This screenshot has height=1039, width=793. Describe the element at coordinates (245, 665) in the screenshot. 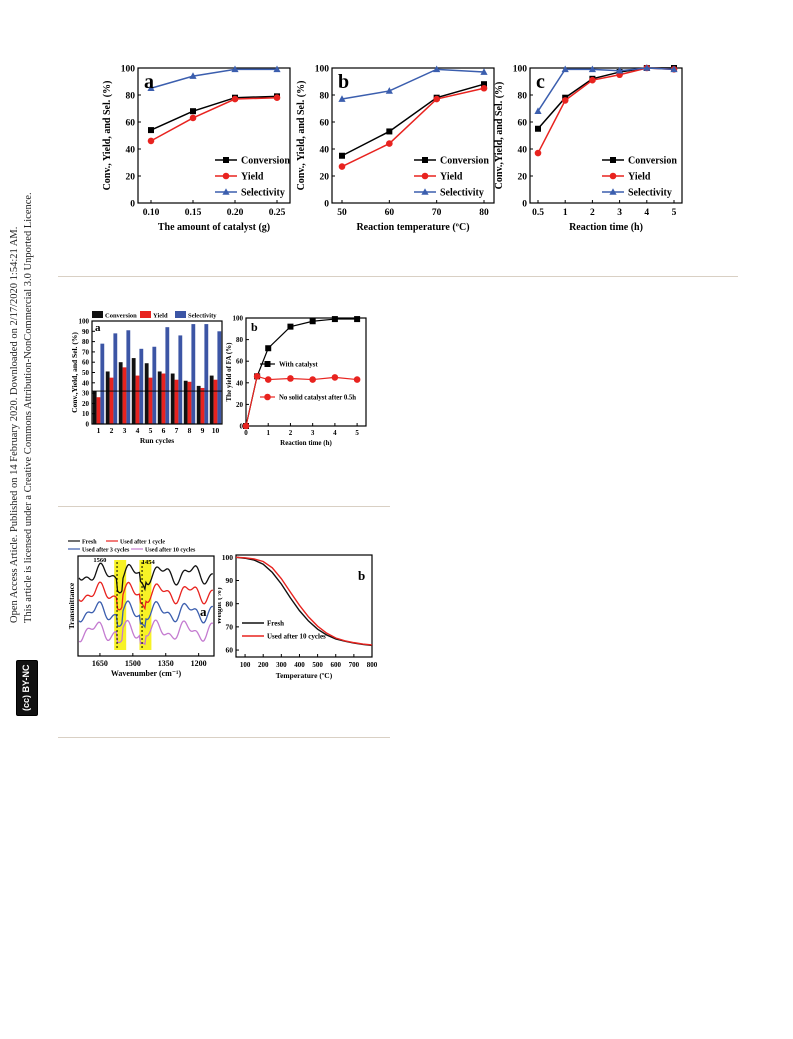

I see `x-tick-label: 100` at that location.